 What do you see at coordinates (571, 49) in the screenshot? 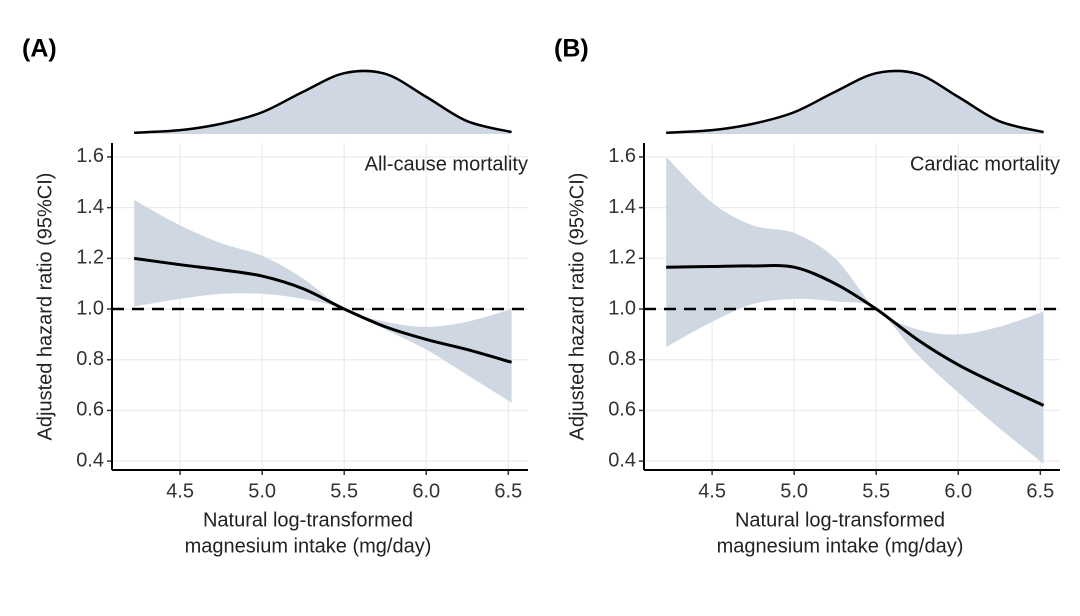
I see `panel-label: (B)` at bounding box center [571, 49].